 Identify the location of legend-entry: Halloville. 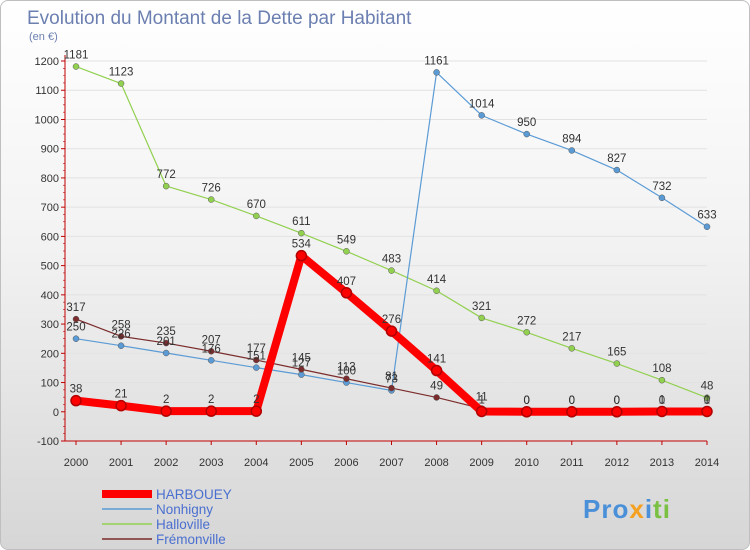
(183, 524).